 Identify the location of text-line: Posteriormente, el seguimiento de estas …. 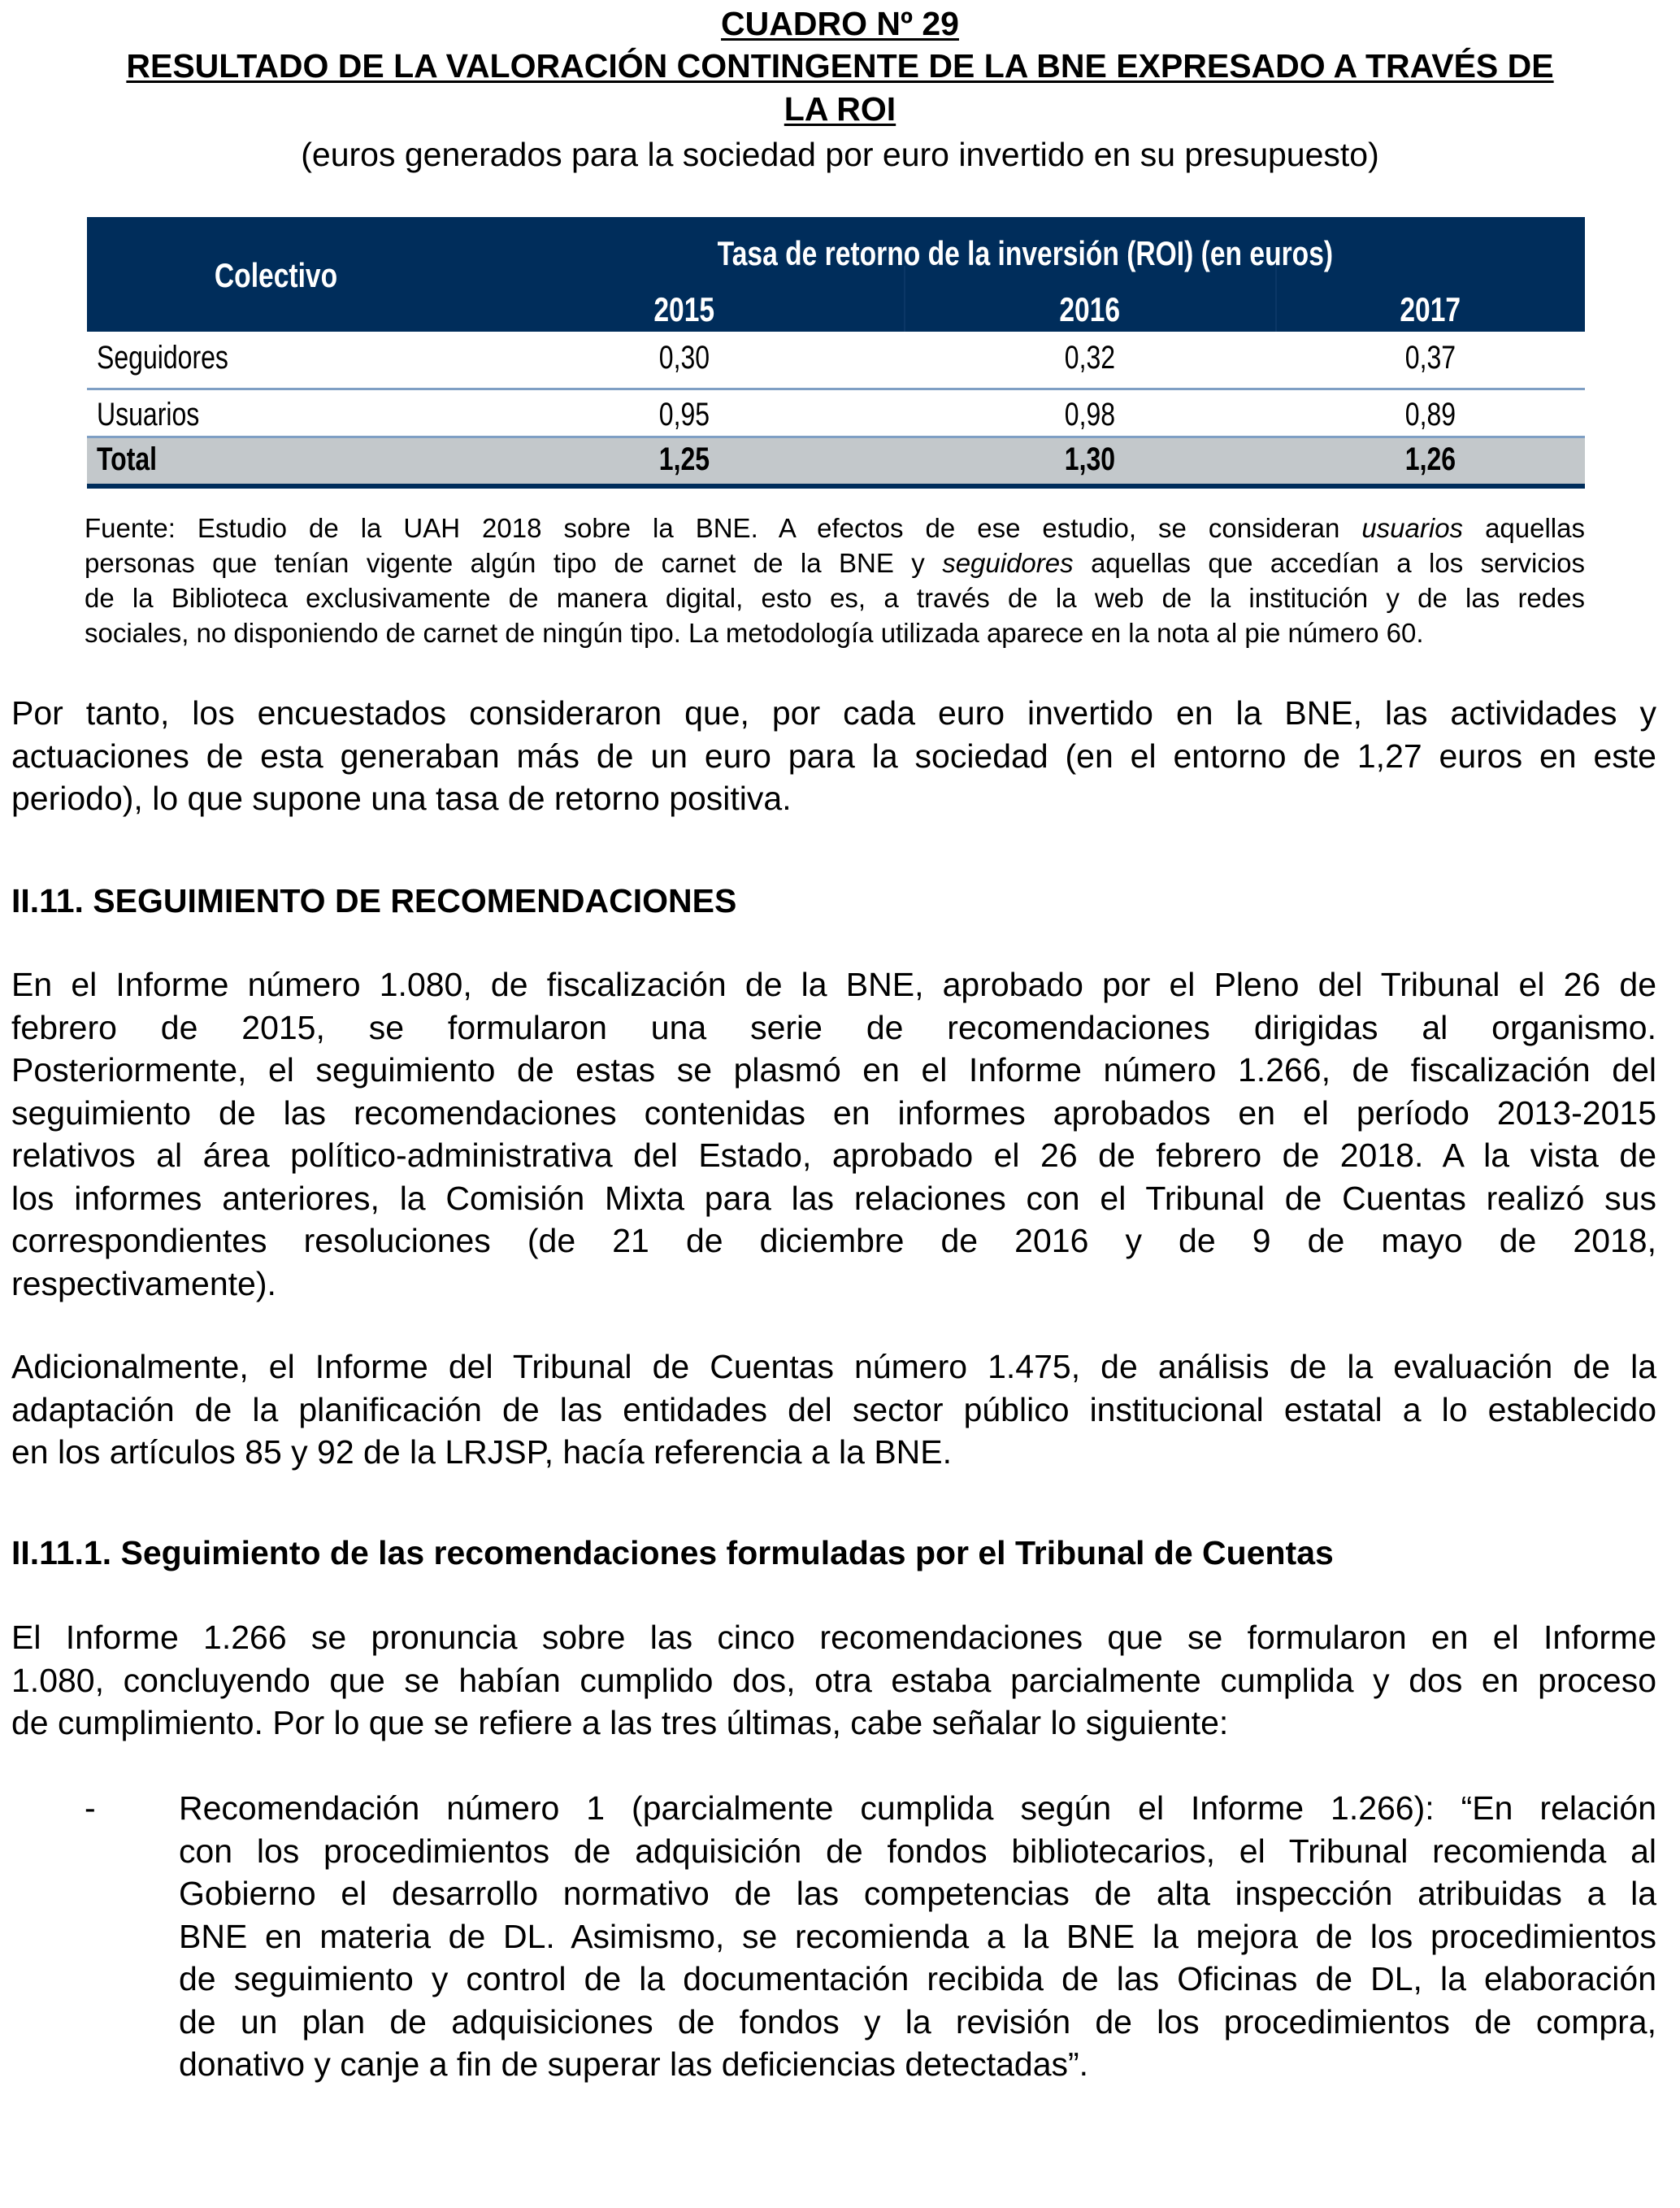
(833, 1070).